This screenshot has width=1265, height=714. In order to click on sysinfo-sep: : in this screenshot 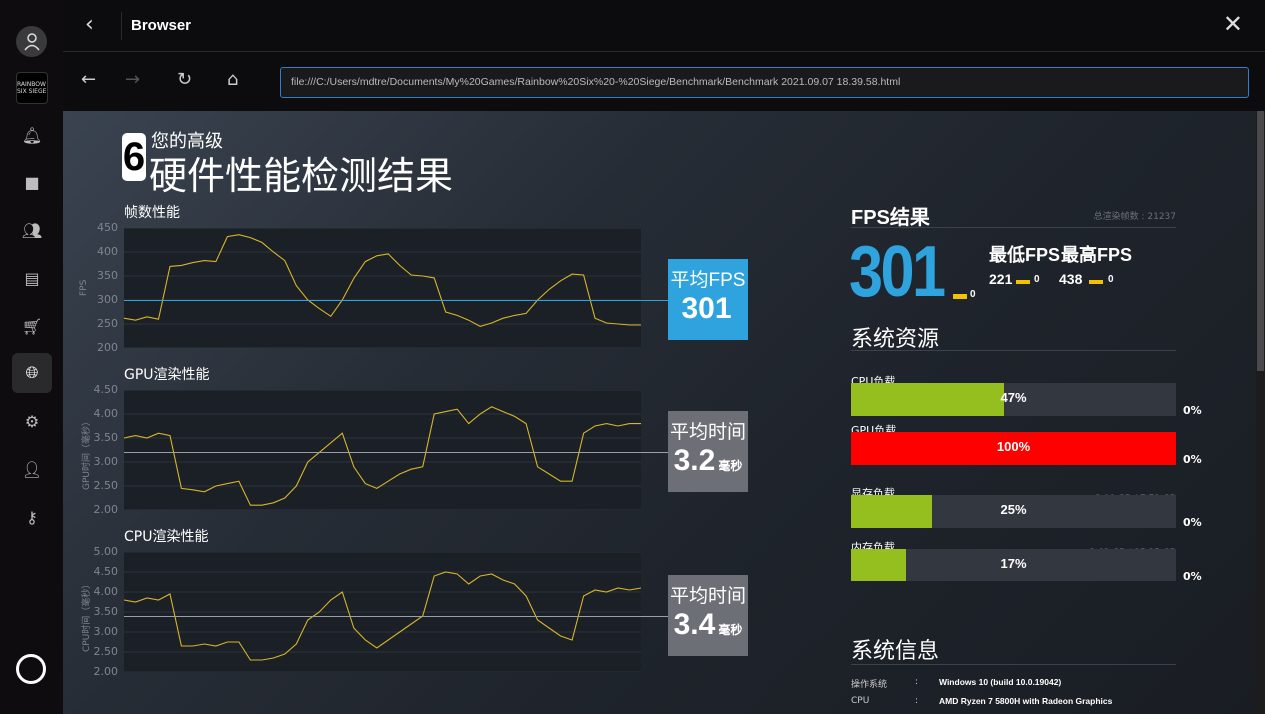, I will do `click(917, 682)`.